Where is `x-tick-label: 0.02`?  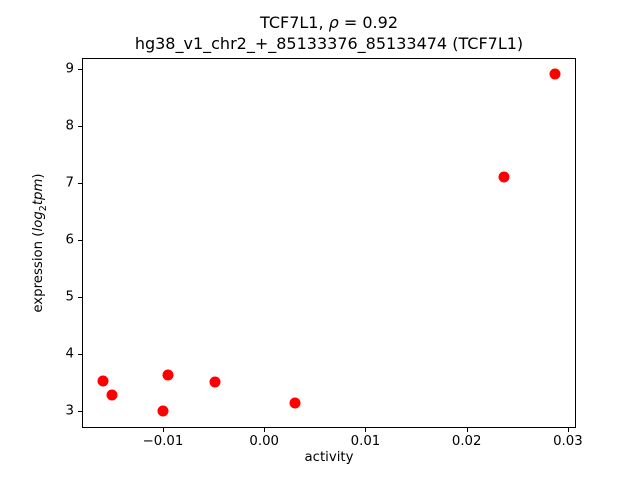 x-tick-label: 0.02 is located at coordinates (466, 441).